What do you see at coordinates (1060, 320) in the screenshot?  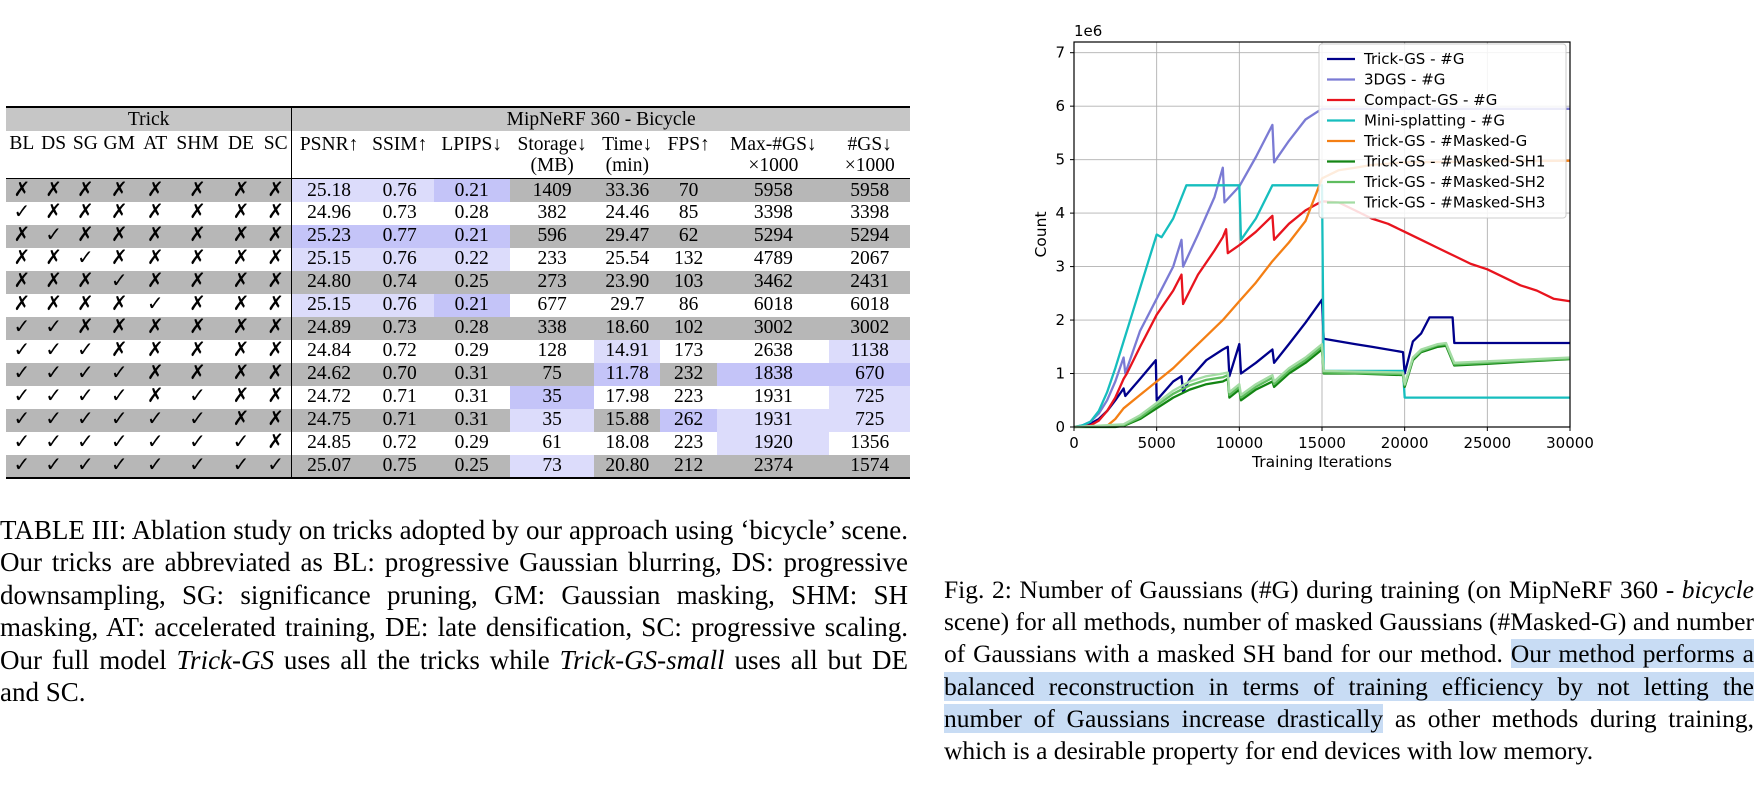 I see `y-tick-label: 2` at bounding box center [1060, 320].